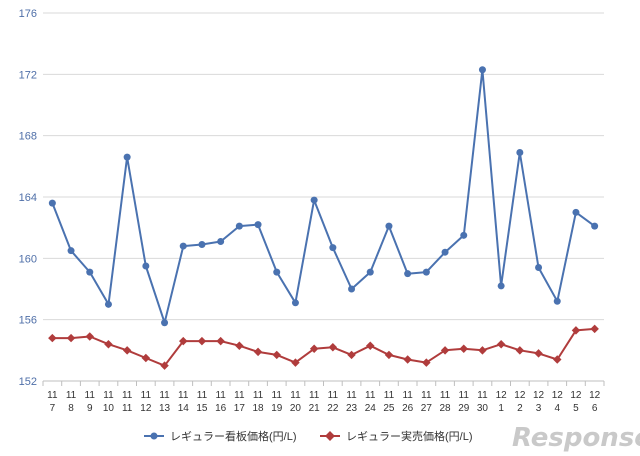 This screenshot has width=640, height=456. Describe the element at coordinates (557, 408) in the screenshot. I see `x-tick-label-day: 4` at that location.